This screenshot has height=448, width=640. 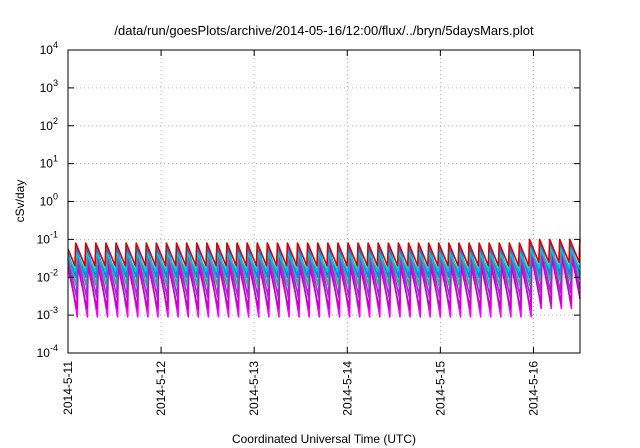 What do you see at coordinates (20, 201) in the screenshot?
I see `y-axis-label: cSv/day` at bounding box center [20, 201].